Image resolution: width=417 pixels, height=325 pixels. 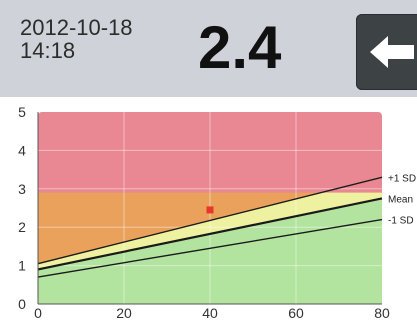 What do you see at coordinates (124, 313) in the screenshot?
I see `x-tick-label: 20` at bounding box center [124, 313].